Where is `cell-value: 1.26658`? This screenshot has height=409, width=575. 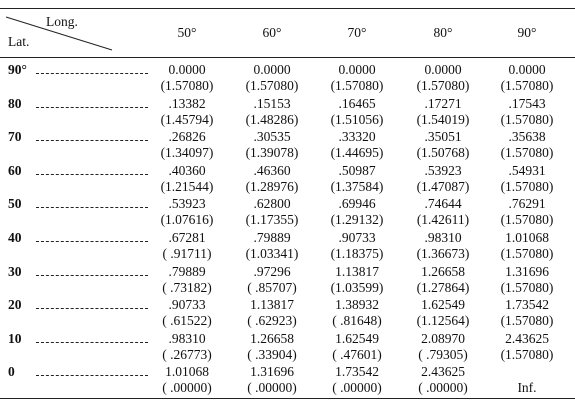
cell-value: 1.26658 is located at coordinates (272, 338).